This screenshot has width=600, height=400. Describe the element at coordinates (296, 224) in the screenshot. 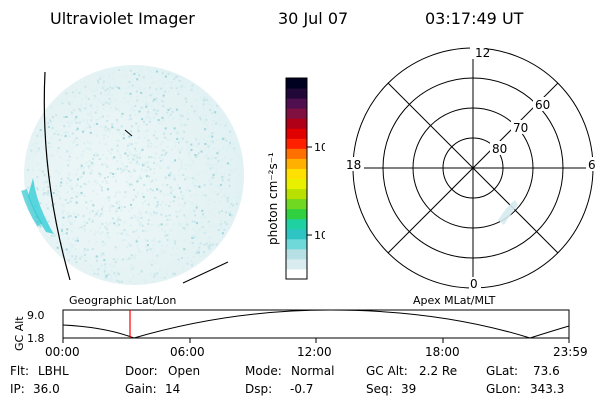

I see `colorbar-cell` at that location.